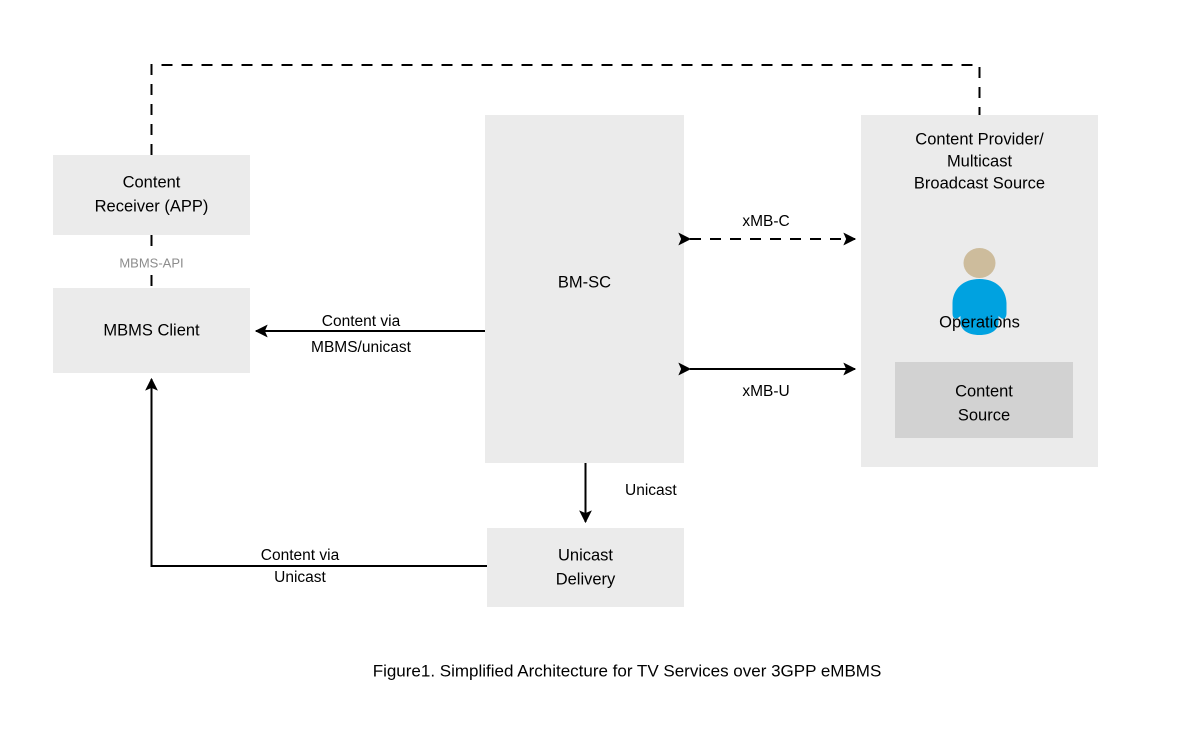 This screenshot has height=734, width=1200. What do you see at coordinates (316, 472) in the screenshot?
I see `edge-content-via-unicast` at bounding box center [316, 472].